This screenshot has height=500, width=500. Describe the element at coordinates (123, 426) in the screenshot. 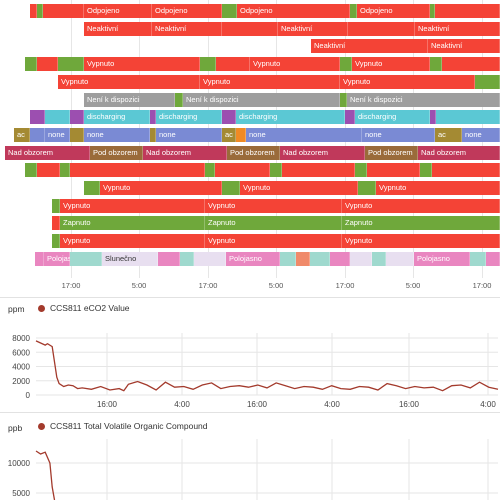

I see `tvoc-legend: CCS811 Total Volatile Organic Compound` at that location.